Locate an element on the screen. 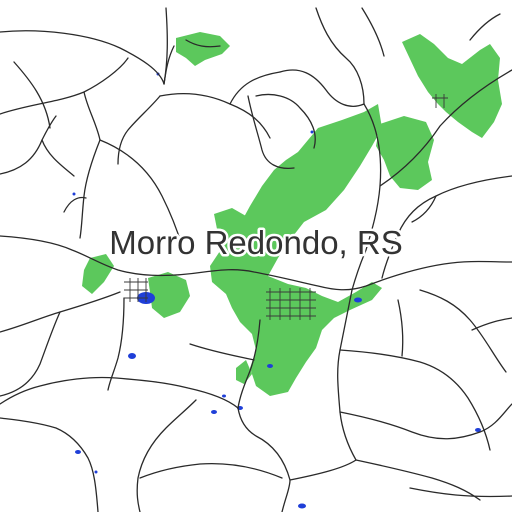  vegetation-area-east is located at coordinates (405, 153).